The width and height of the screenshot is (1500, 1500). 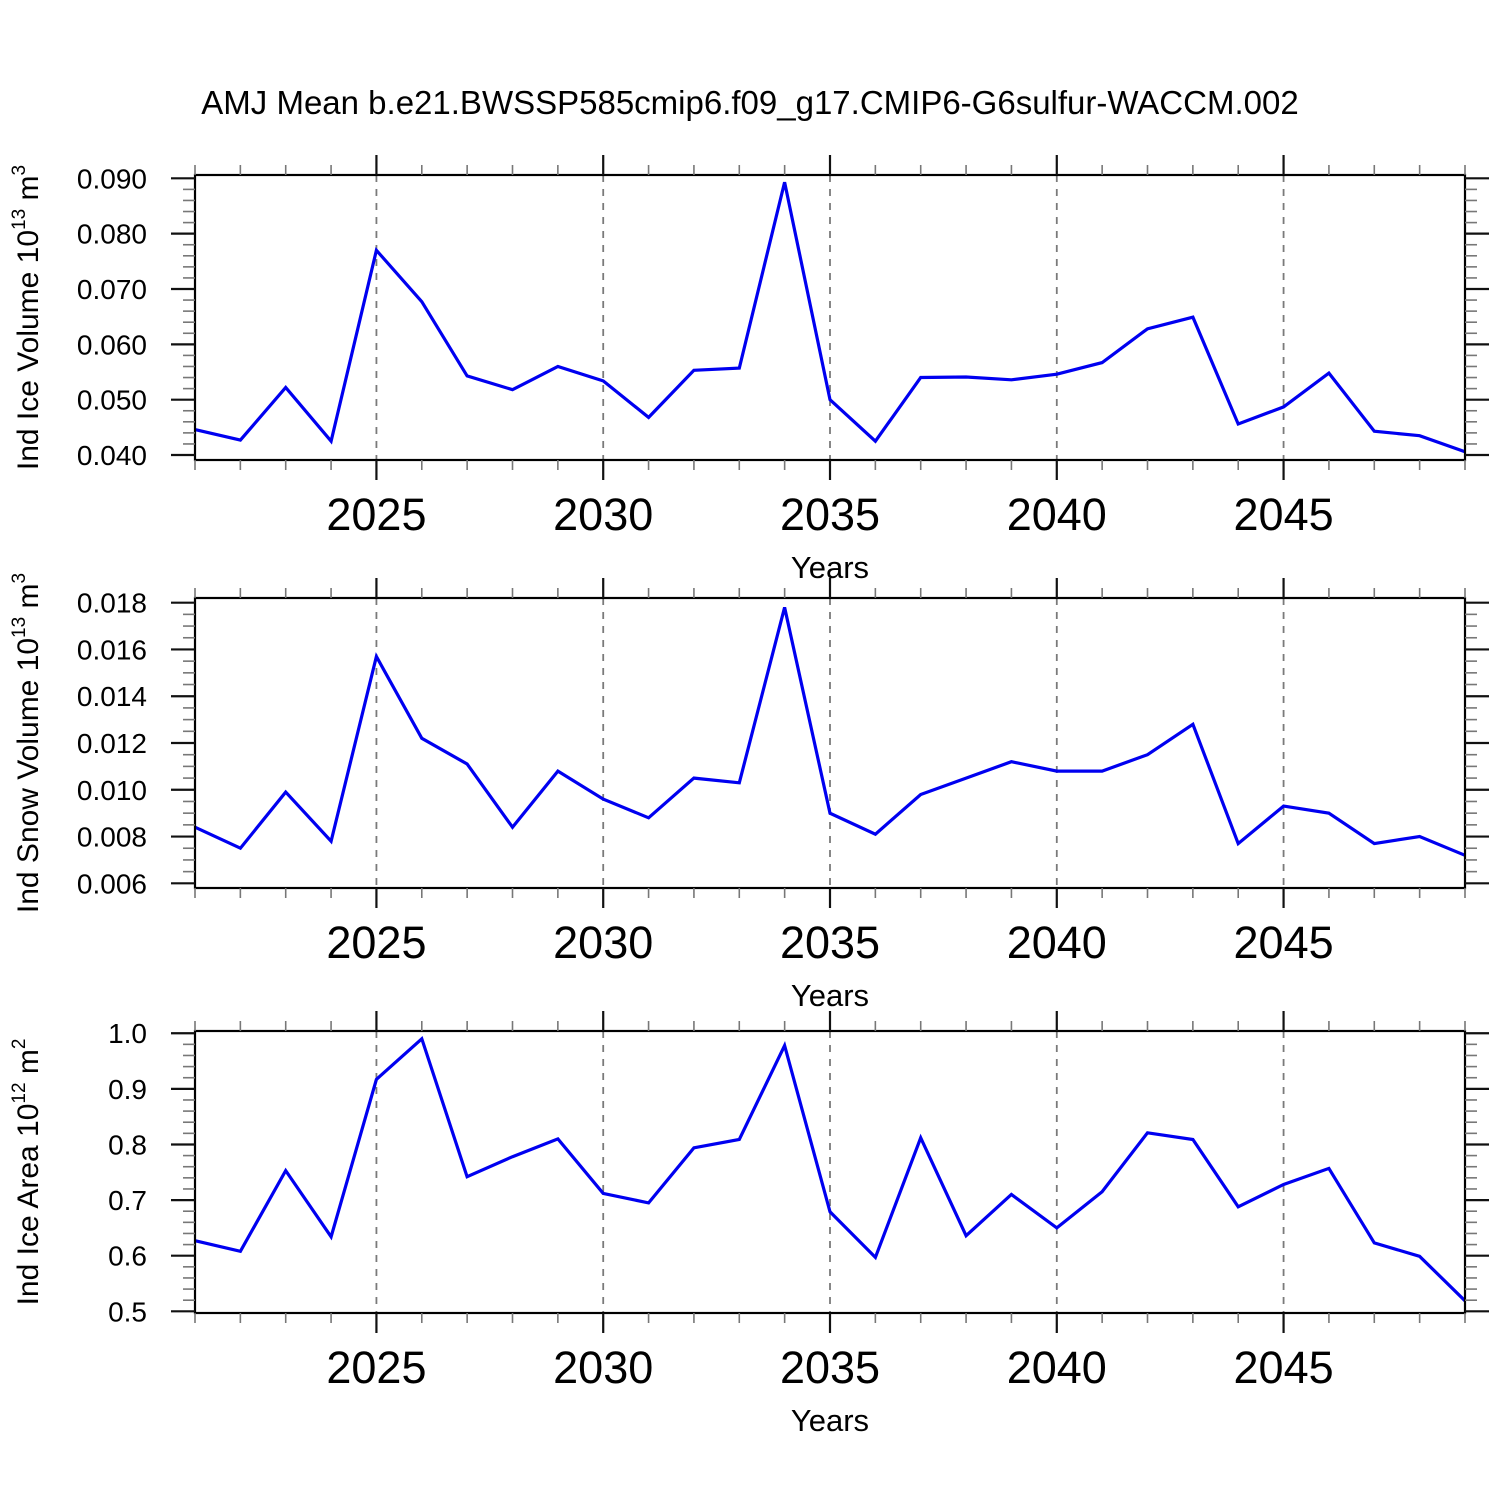 I want to click on y-axis-labels: 0.006 0.008 0.010 0.012 0.014 0.016 0.018, so click(x=112, y=744).